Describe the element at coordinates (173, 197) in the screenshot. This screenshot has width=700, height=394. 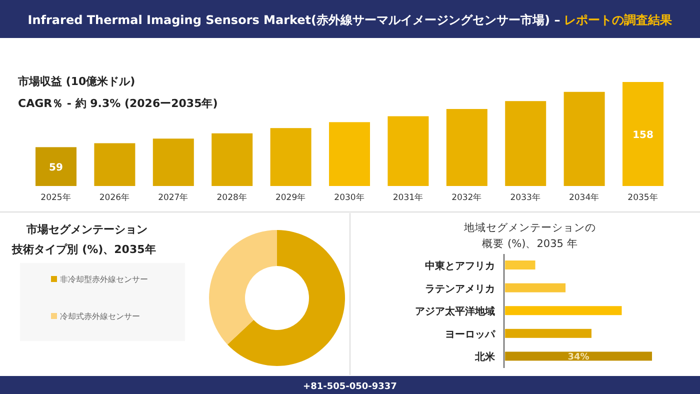
I see `x-tick-label: 2027年` at that location.